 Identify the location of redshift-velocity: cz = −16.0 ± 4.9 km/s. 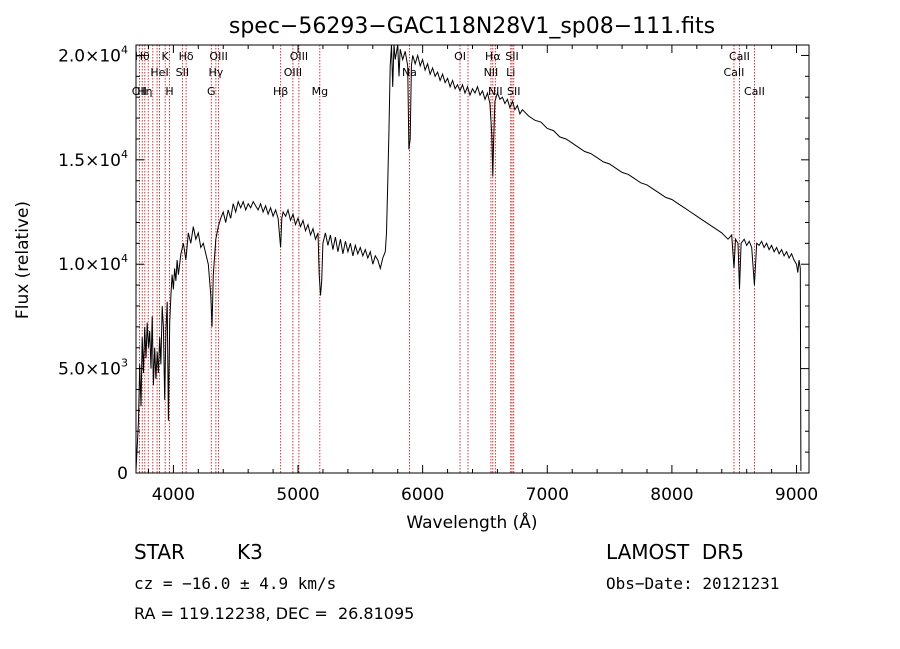
(235, 583).